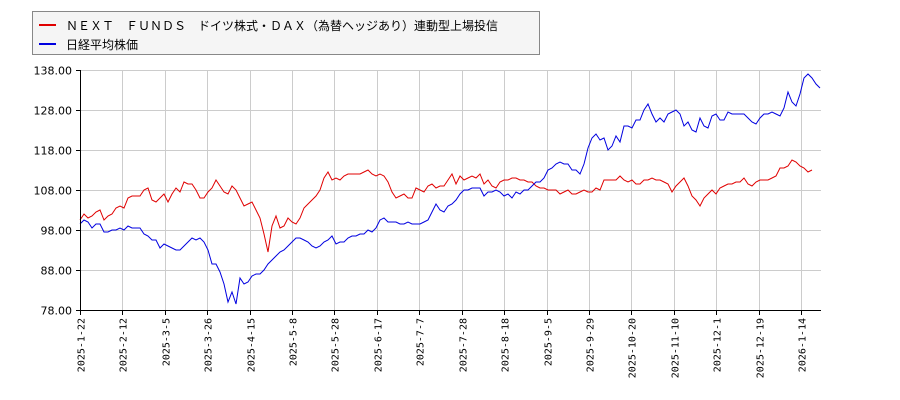 This screenshot has width=900, height=400. I want to click on legend-label: 日経平均株価, so click(102, 44).